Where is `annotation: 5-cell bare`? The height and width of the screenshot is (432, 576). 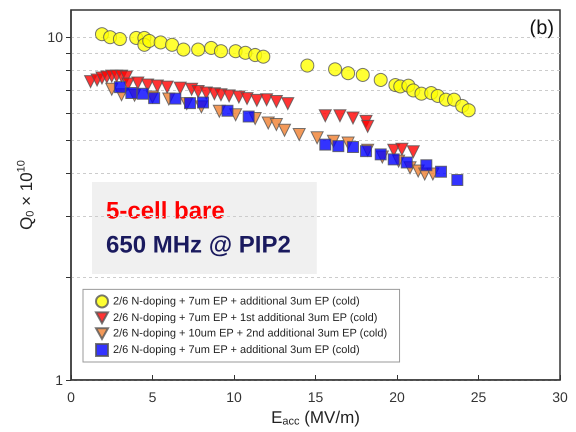
annotation: 5-cell bare is located at coordinates (165, 211).